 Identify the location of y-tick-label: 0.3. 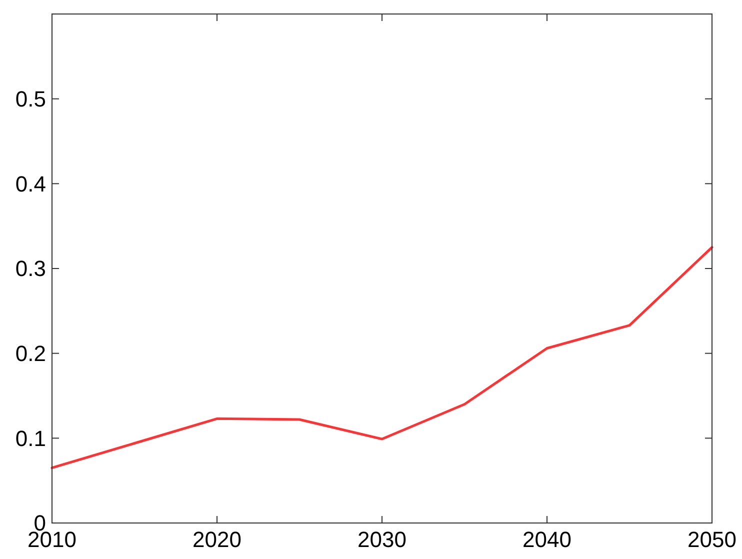
(30, 269).